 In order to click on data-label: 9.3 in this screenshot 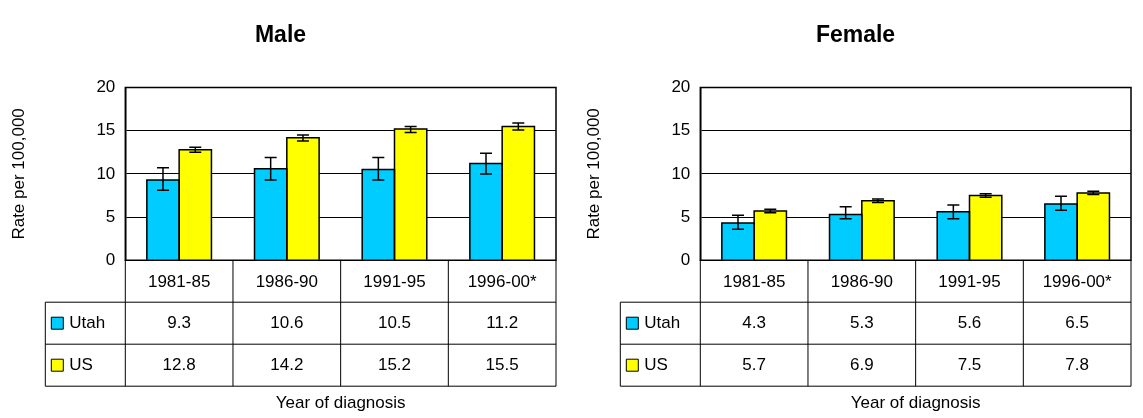, I will do `click(179, 322)`.